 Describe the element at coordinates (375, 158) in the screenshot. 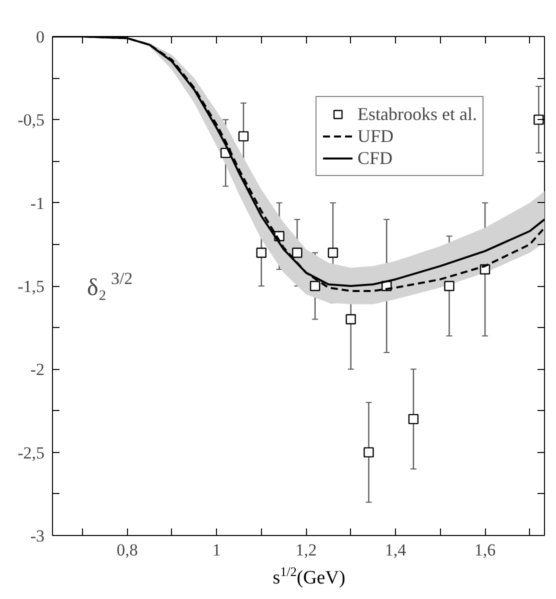

I see `legend-label: CFD` at that location.